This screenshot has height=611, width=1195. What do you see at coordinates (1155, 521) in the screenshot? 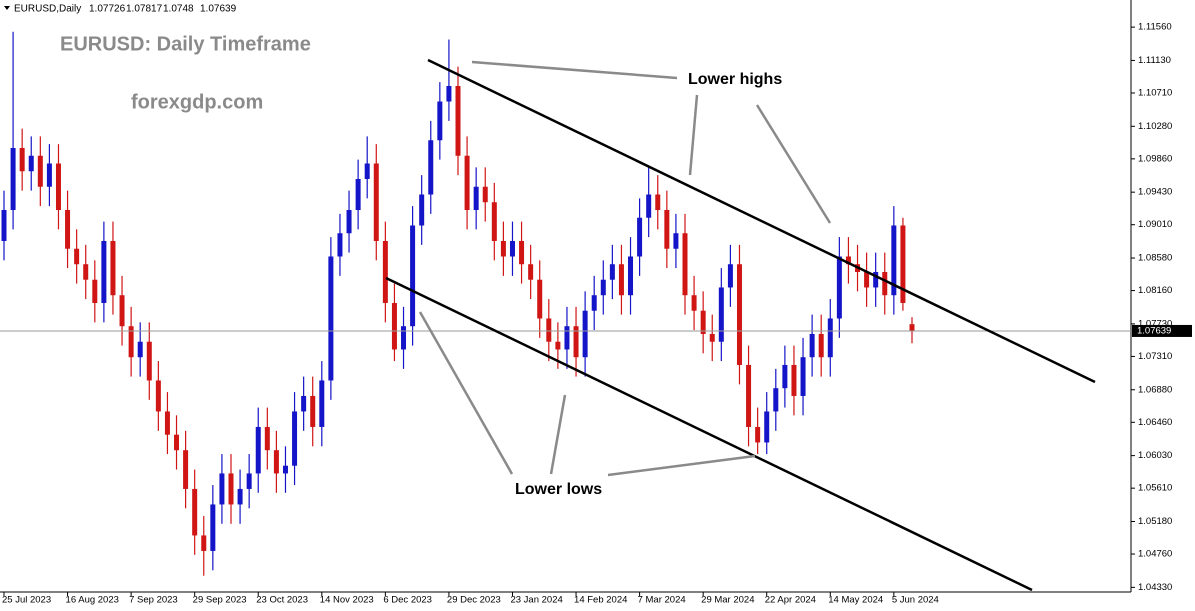
I see `y-tick-label: 1.05180` at bounding box center [1155, 521].